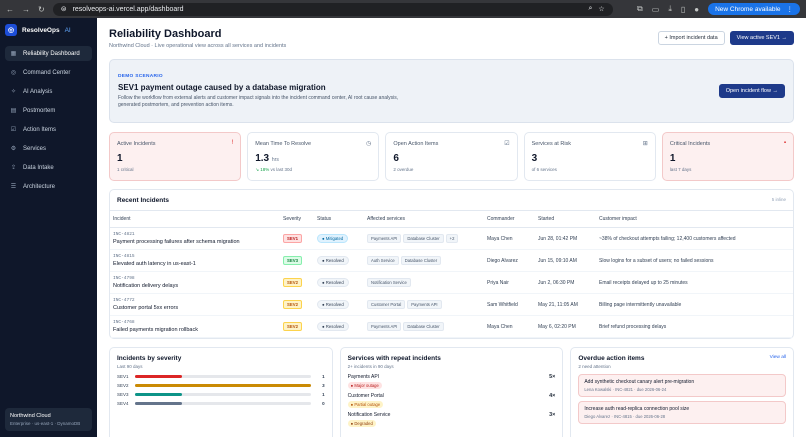  I want to click on service-tag-more: +2, so click(452, 238).